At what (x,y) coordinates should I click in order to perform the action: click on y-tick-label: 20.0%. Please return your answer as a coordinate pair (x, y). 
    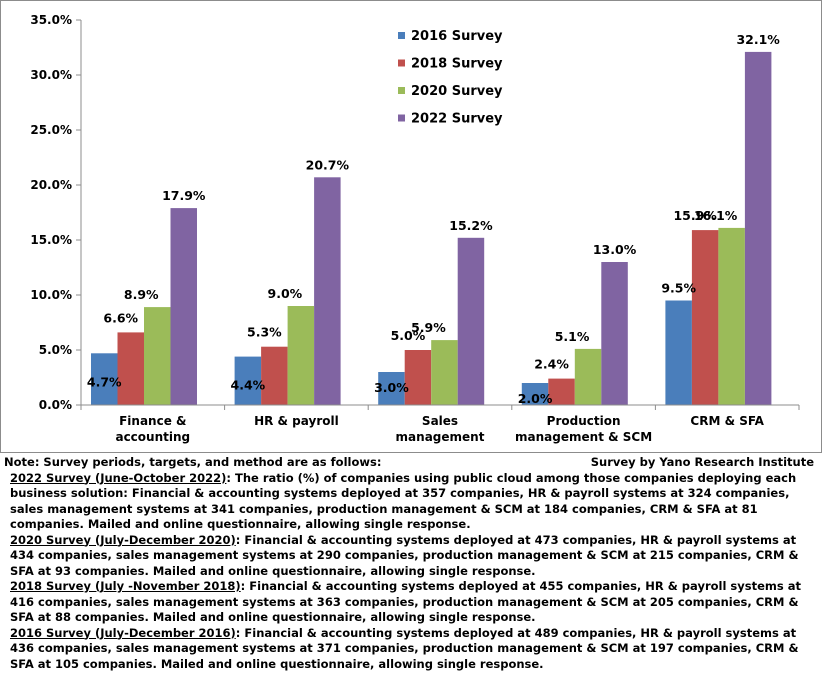
    Looking at the image, I should click on (51, 185).